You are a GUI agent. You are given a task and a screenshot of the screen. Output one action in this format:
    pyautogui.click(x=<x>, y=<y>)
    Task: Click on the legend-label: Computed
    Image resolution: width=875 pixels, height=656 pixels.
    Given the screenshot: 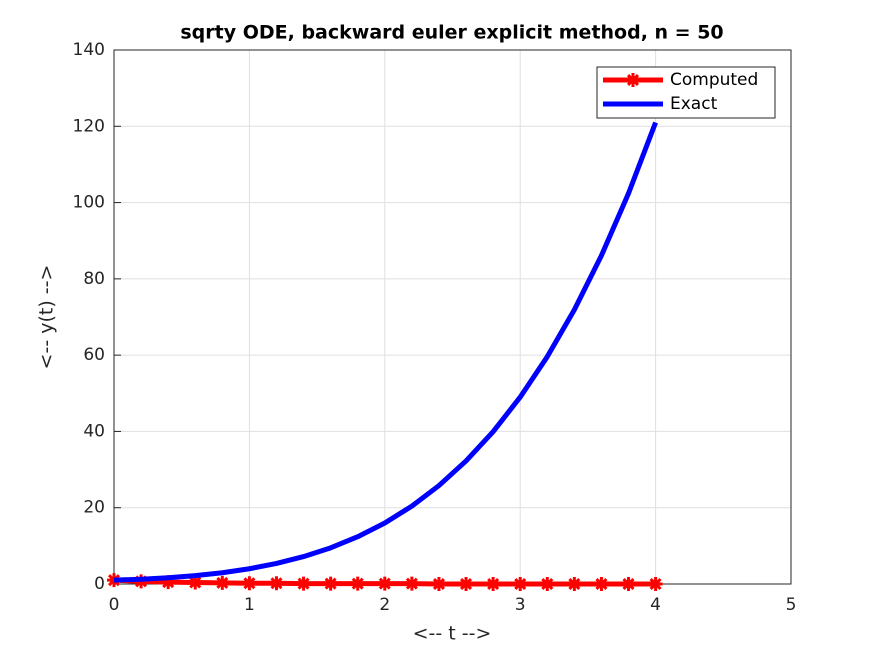 What is the action you would take?
    pyautogui.click(x=714, y=80)
    